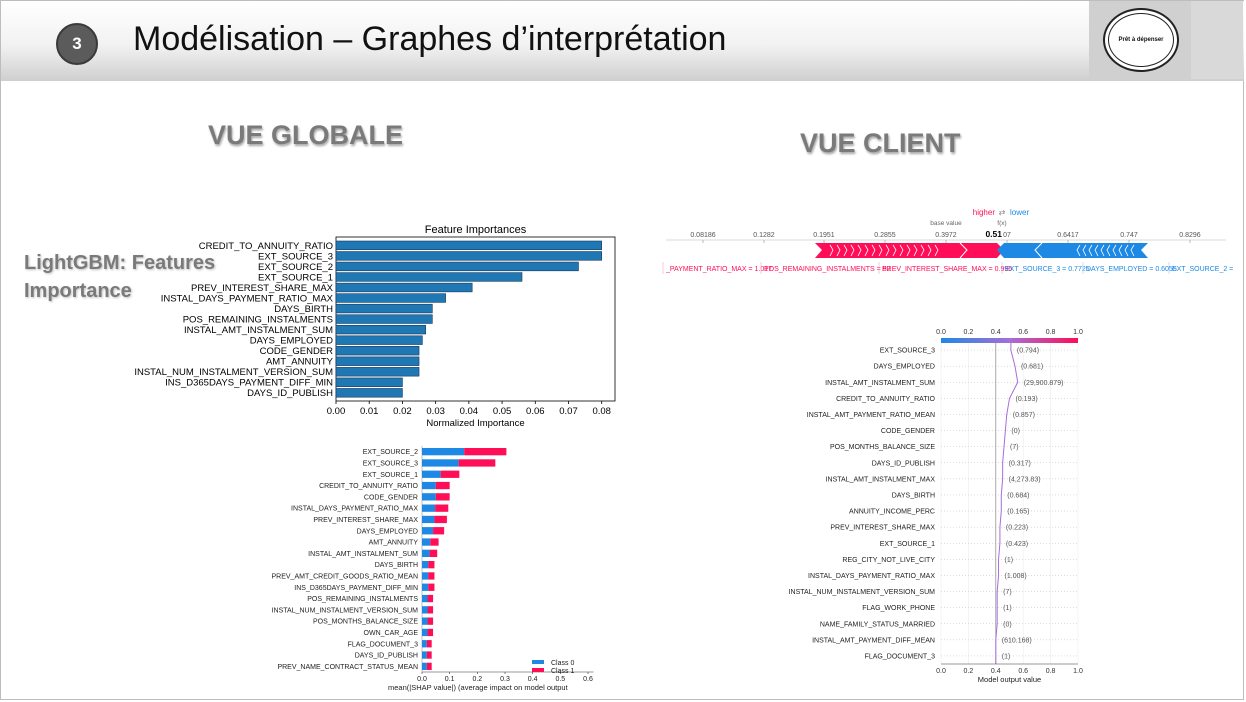 Image resolution: width=1246 pixels, height=702 pixels. Describe the element at coordinates (247, 298) in the screenshot. I see `fi-tick-label: INSTAL_DAYS_PAYMENT_RATIO_MAX` at that location.